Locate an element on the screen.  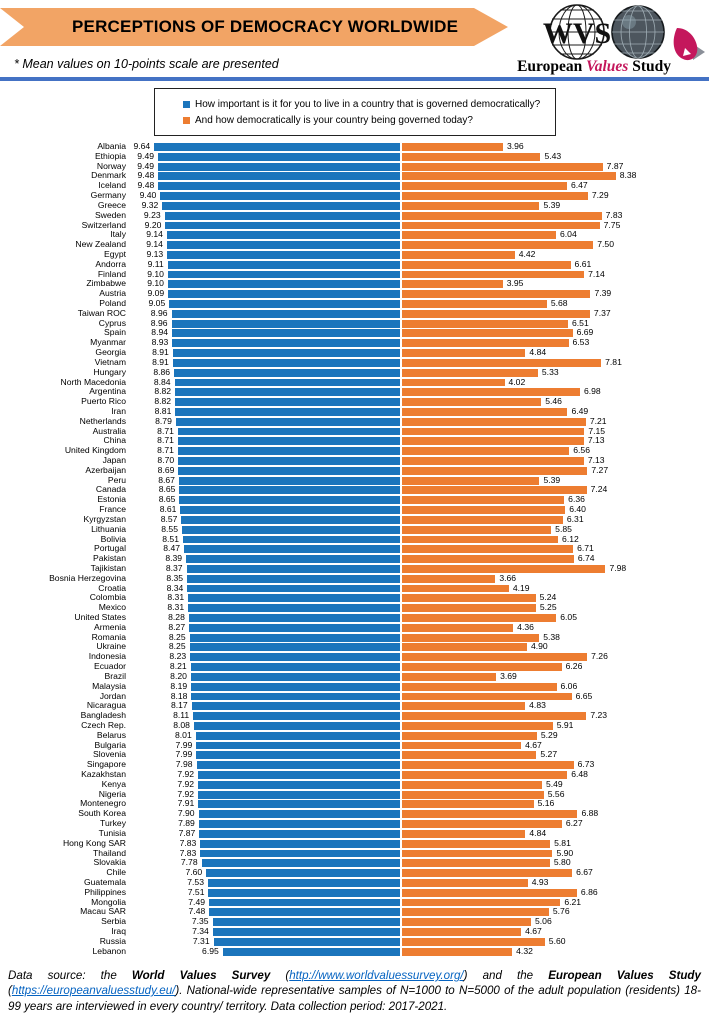
importance-value: 8.23 is located at coordinates (178, 656).